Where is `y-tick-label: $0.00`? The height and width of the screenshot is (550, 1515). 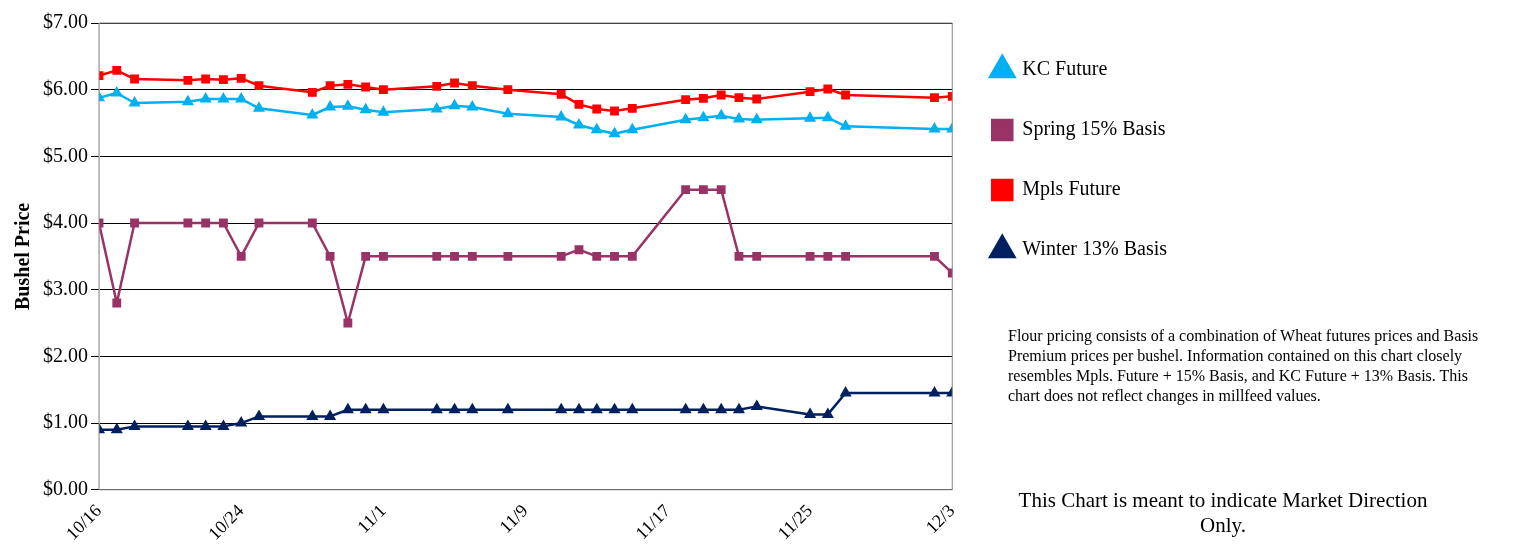
y-tick-label: $0.00 is located at coordinates (65, 487).